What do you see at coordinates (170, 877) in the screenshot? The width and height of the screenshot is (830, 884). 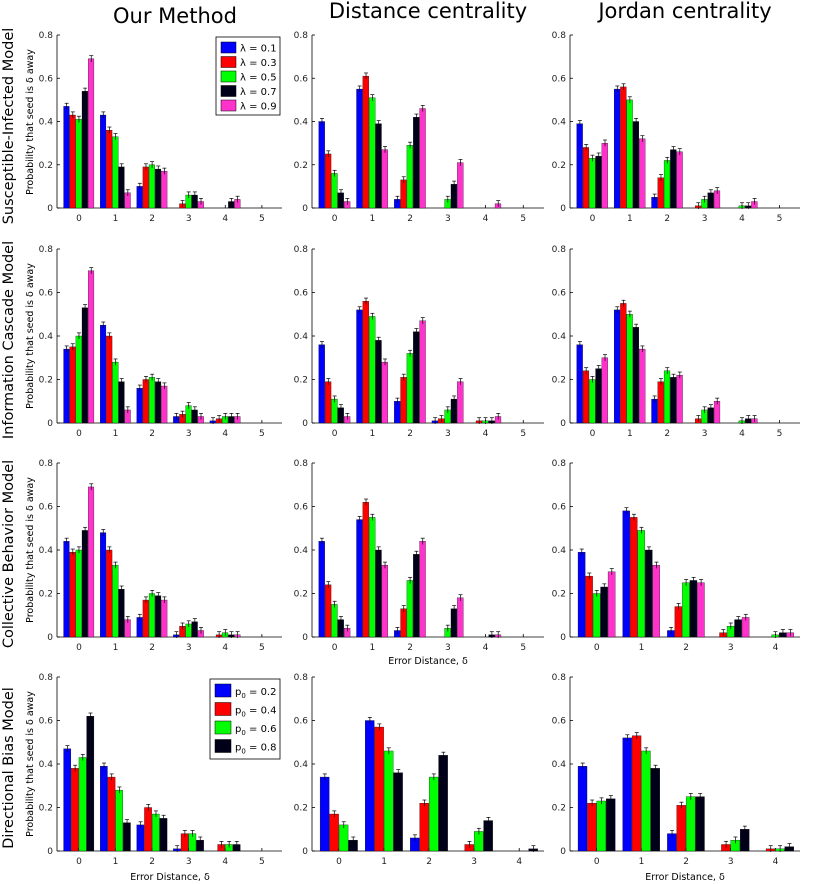 I see `x-label-directional-our-method: Error Distance, δ` at bounding box center [170, 877].